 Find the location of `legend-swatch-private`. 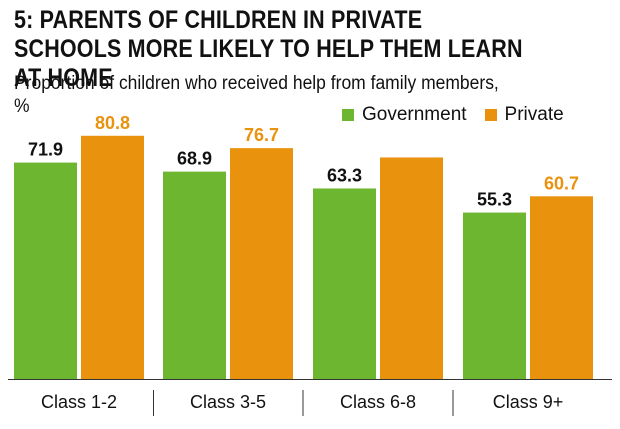

legend-swatch-private is located at coordinates (490, 115).